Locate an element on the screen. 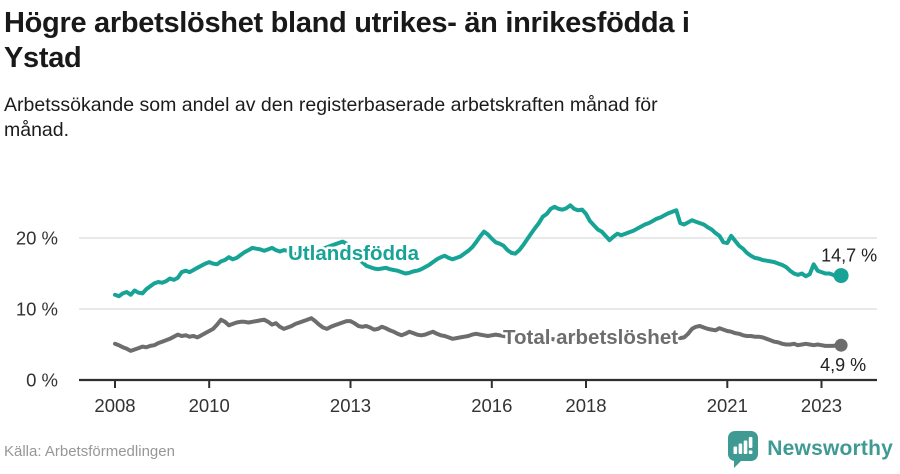 The height and width of the screenshot is (474, 900). y-tick-label-10: 10 % is located at coordinates (37, 309).